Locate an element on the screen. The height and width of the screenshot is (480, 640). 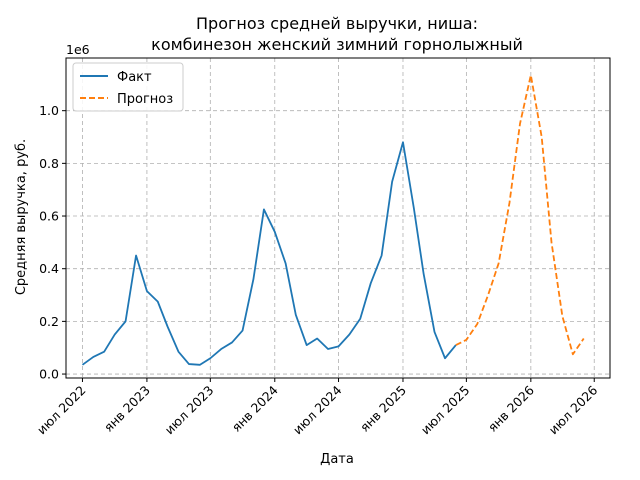
y-tick-label: 0.6 is located at coordinates (49, 216).